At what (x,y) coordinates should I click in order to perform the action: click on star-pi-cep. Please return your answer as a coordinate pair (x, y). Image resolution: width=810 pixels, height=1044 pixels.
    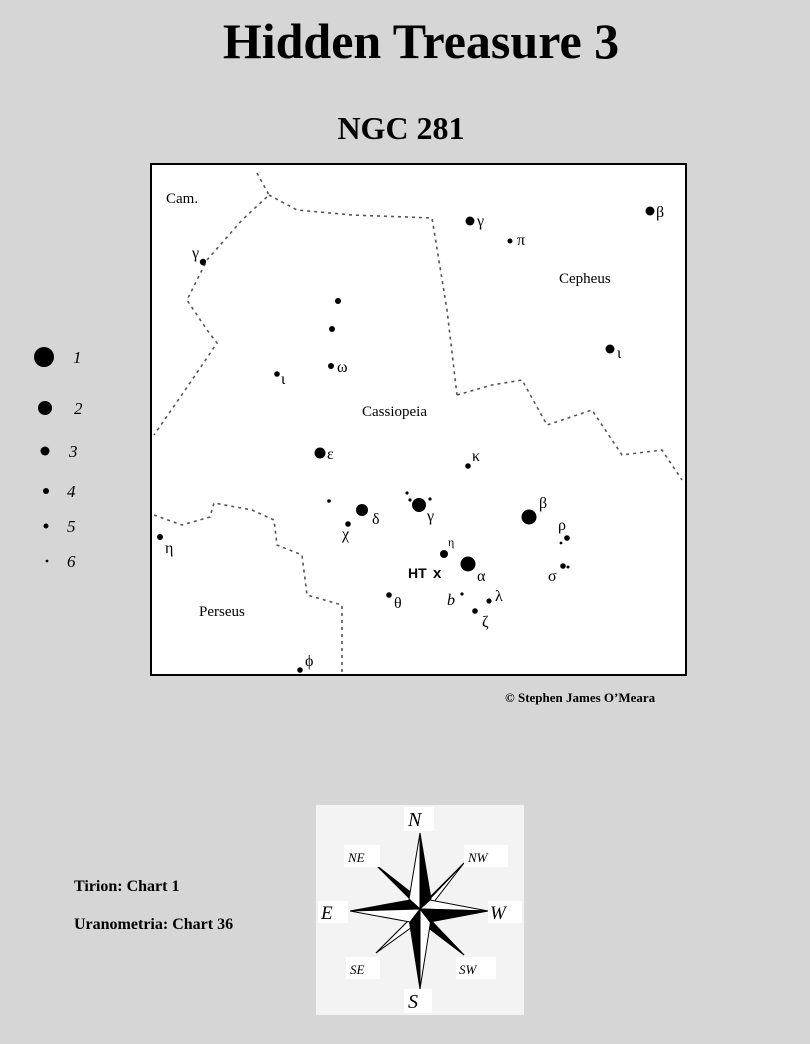
    Looking at the image, I should click on (510, 241).